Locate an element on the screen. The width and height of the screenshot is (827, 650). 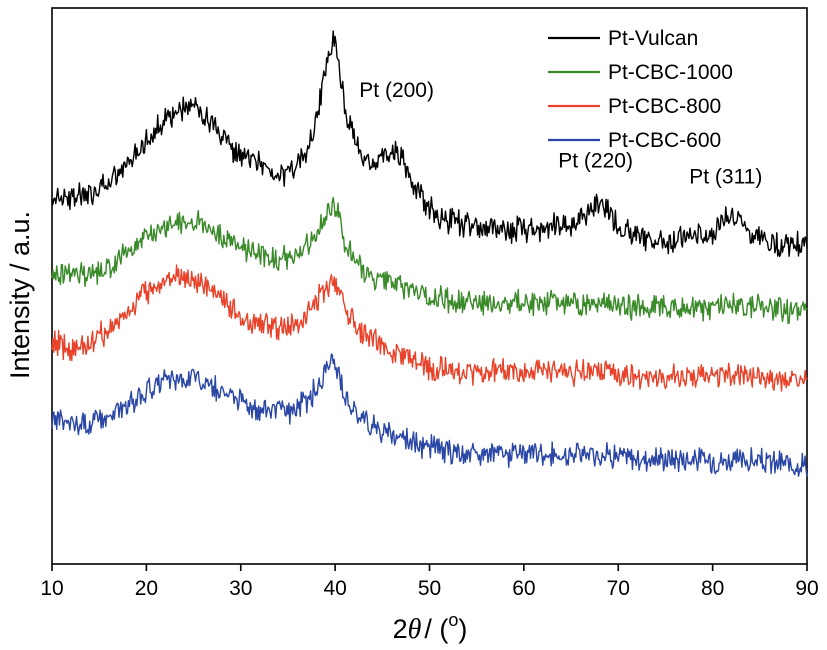
legend-label: Pt-CBC-600 is located at coordinates (664, 140).